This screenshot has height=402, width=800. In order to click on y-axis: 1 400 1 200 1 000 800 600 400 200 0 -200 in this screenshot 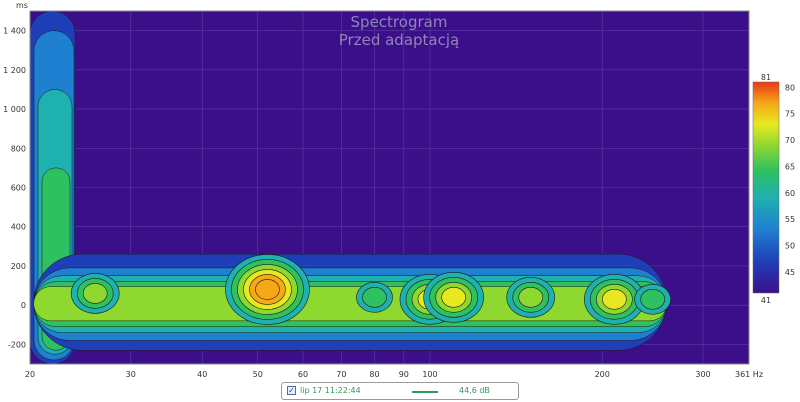, I will do `click(14, 188)`.